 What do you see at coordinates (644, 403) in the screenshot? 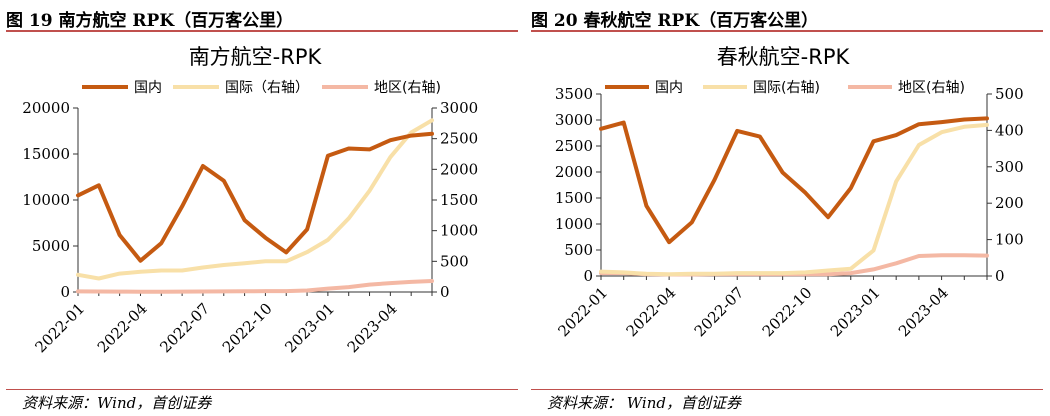
I see `source-note: 资料来源： Wind，首创证券` at bounding box center [644, 403].